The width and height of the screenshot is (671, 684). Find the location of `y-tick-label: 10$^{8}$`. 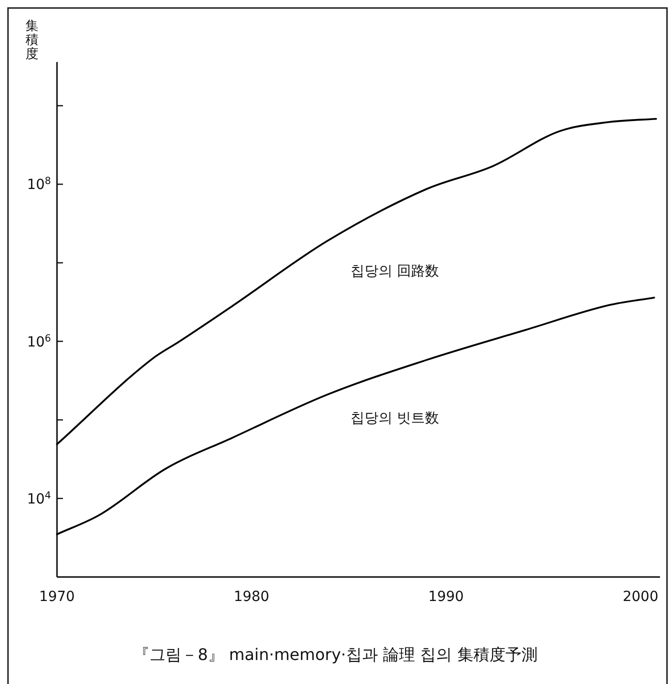

y-tick-label: 10$^{8}$ is located at coordinates (38, 185).